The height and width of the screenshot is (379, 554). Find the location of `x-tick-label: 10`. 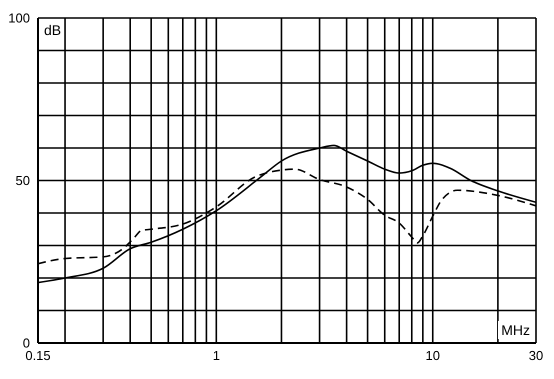

x-tick-label: 10 is located at coordinates (433, 356).